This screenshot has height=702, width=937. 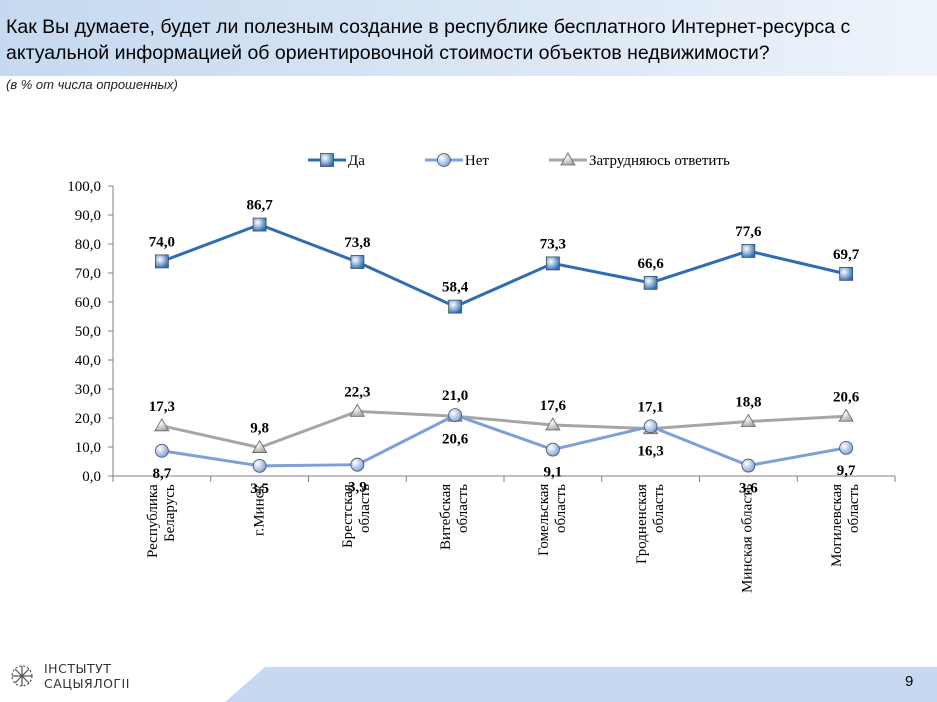 What do you see at coordinates (748, 232) in the screenshot?
I see `value-label: 77,6` at bounding box center [748, 232].